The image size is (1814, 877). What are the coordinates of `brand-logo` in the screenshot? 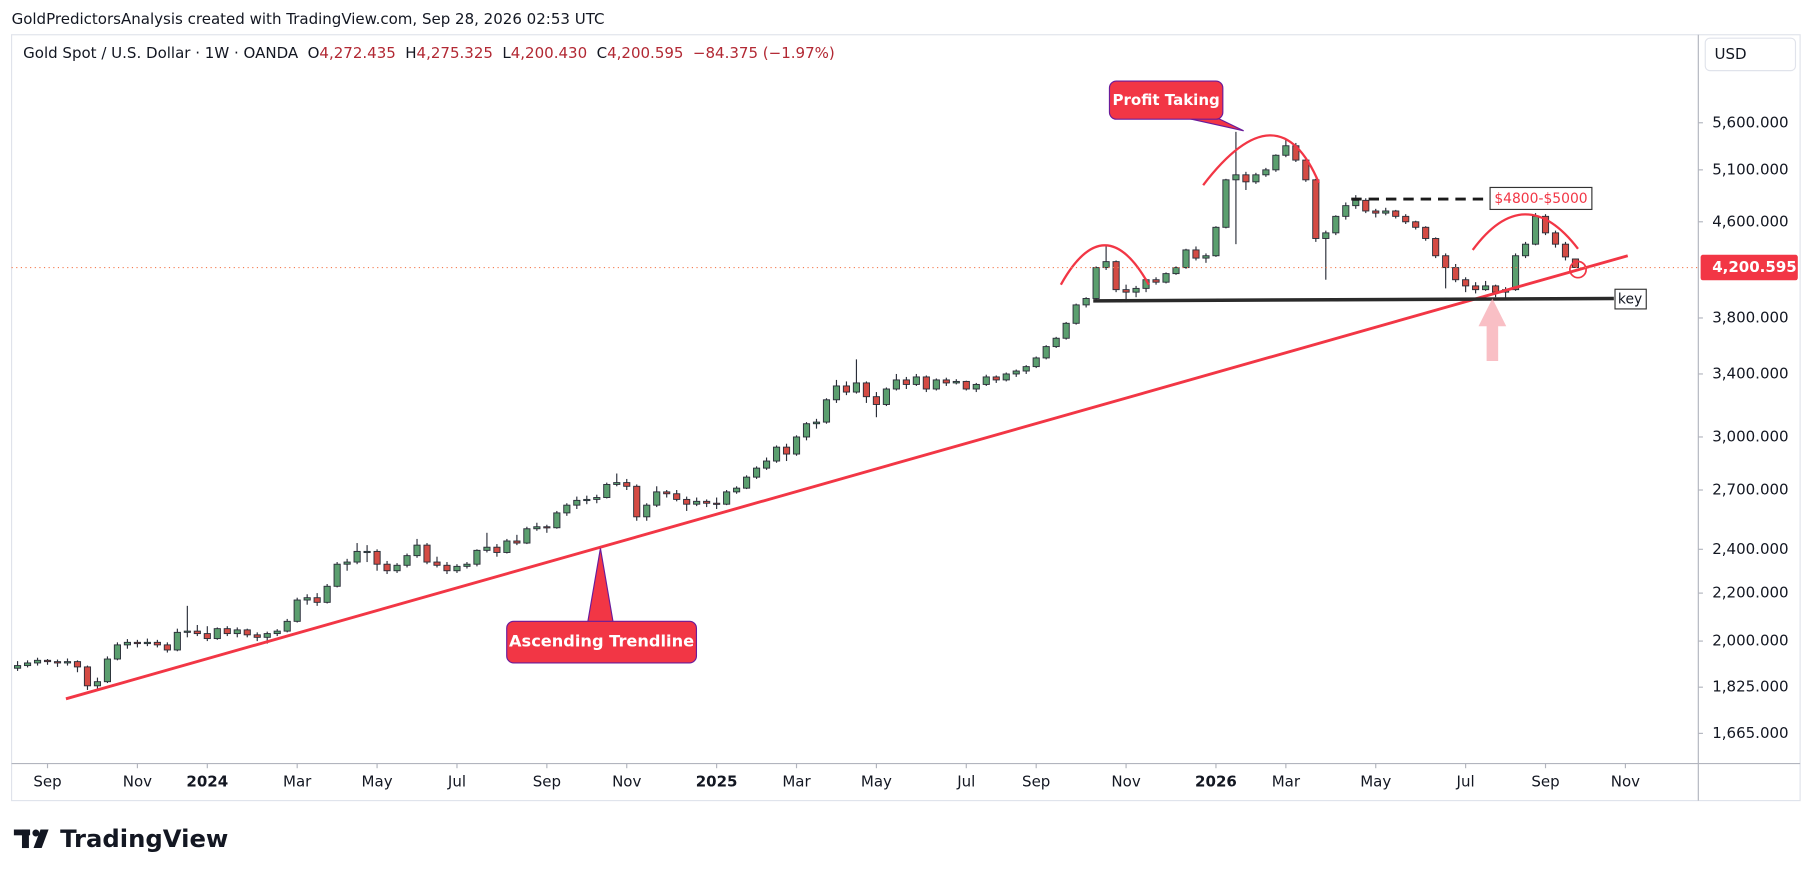 It's located at (31, 839).